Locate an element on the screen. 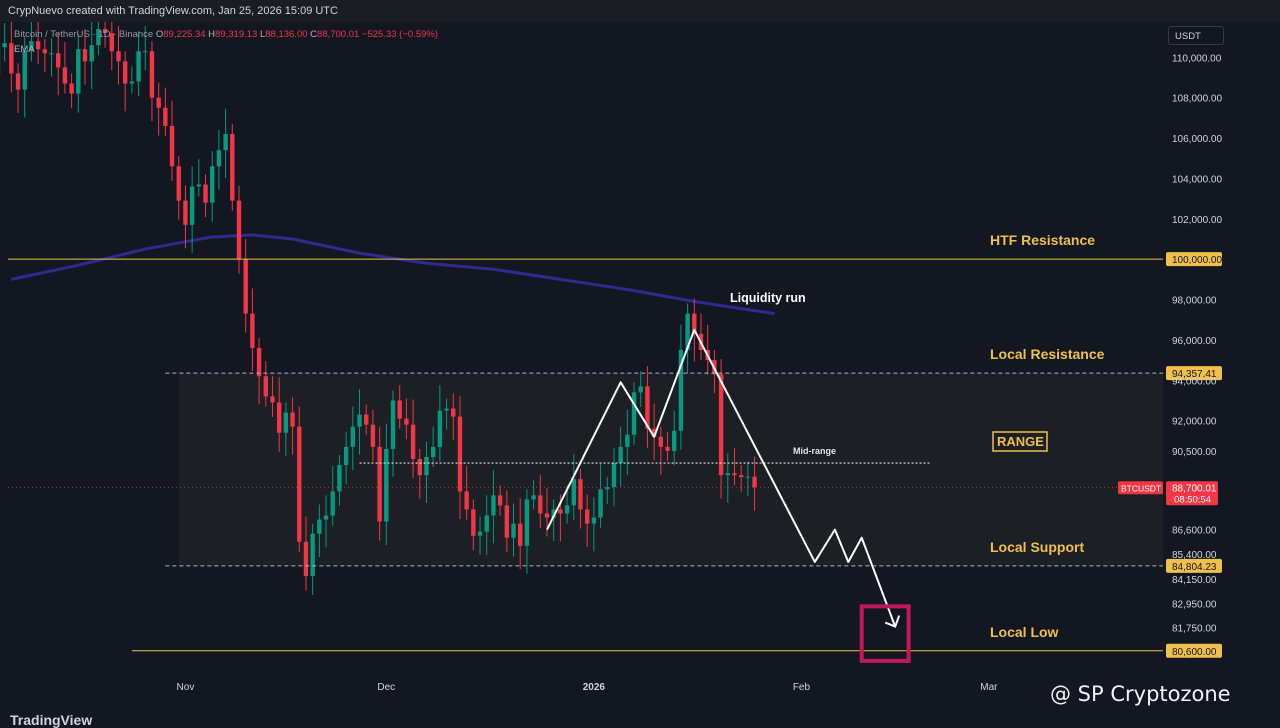 This screenshot has height=728, width=1280. y-tick-label: 102,000.00 is located at coordinates (1197, 220).